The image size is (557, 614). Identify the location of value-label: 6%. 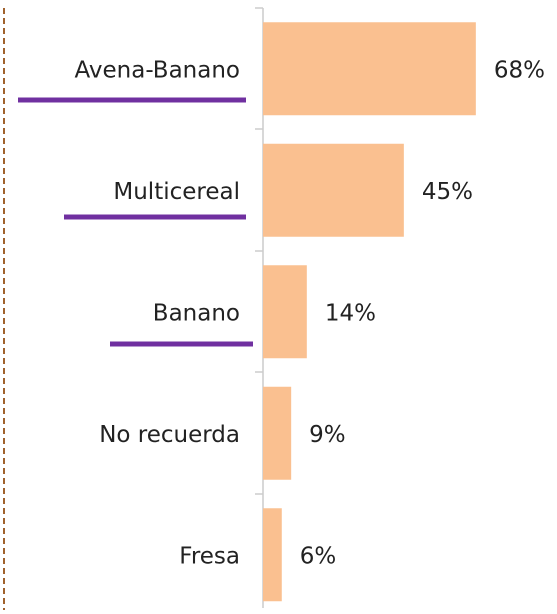
(318, 556).